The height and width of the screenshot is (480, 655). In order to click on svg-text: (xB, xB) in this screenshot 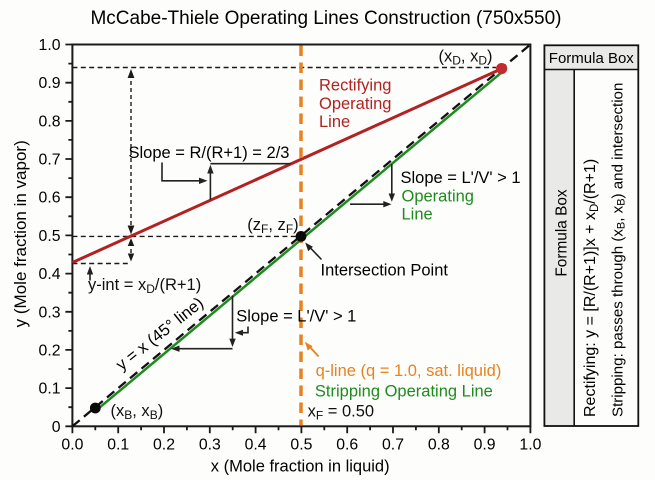, I will do `click(137, 412)`.